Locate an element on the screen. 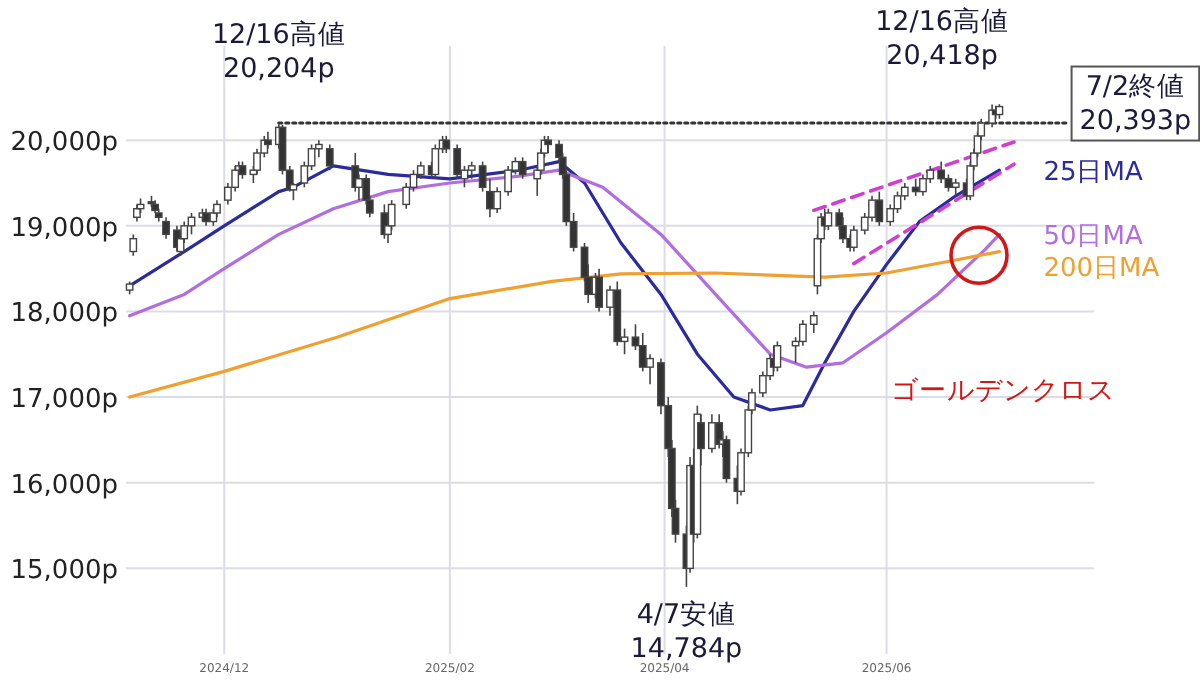 The image size is (1200, 690). annotation: 12/16高値 20,204p is located at coordinates (278, 51).